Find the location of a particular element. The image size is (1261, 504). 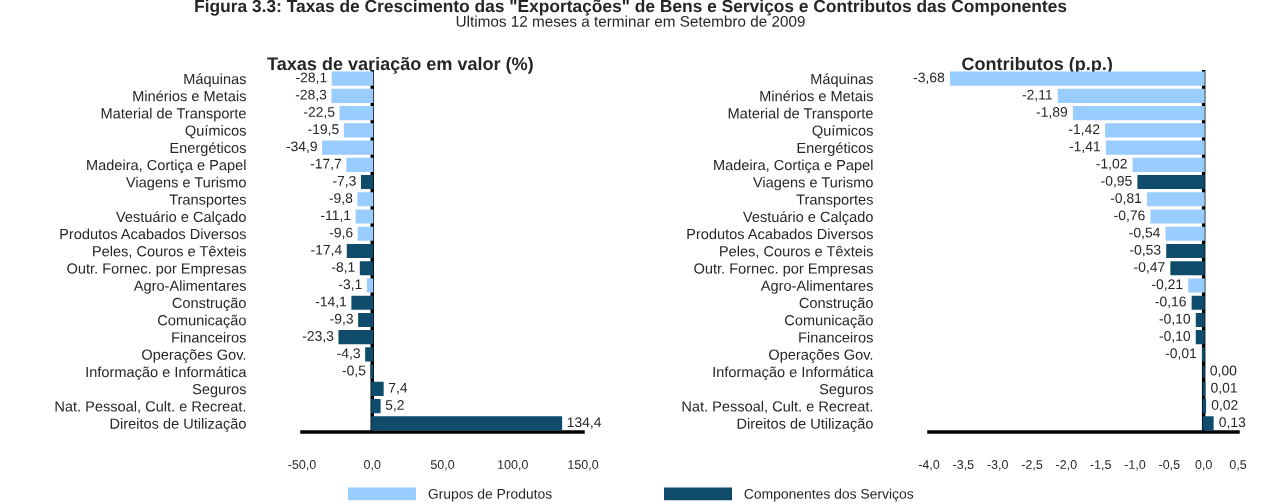

data-label: -4,3 is located at coordinates (348, 354).